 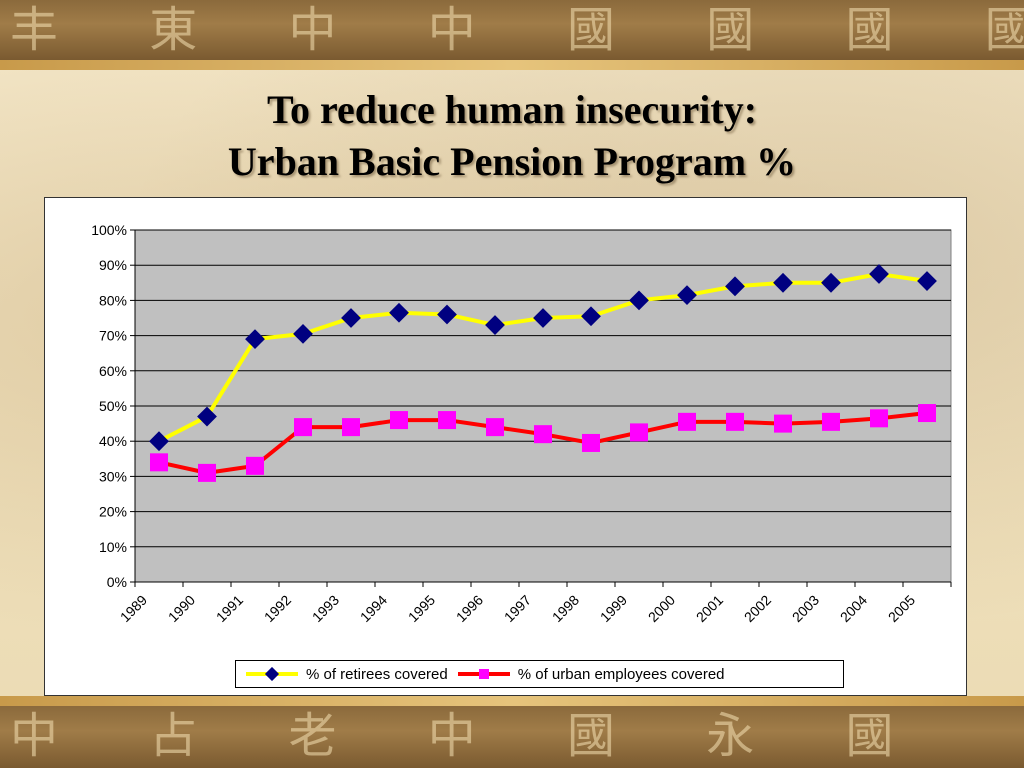 What do you see at coordinates (113, 265) in the screenshot?
I see `y-tick-label: 90%` at bounding box center [113, 265].